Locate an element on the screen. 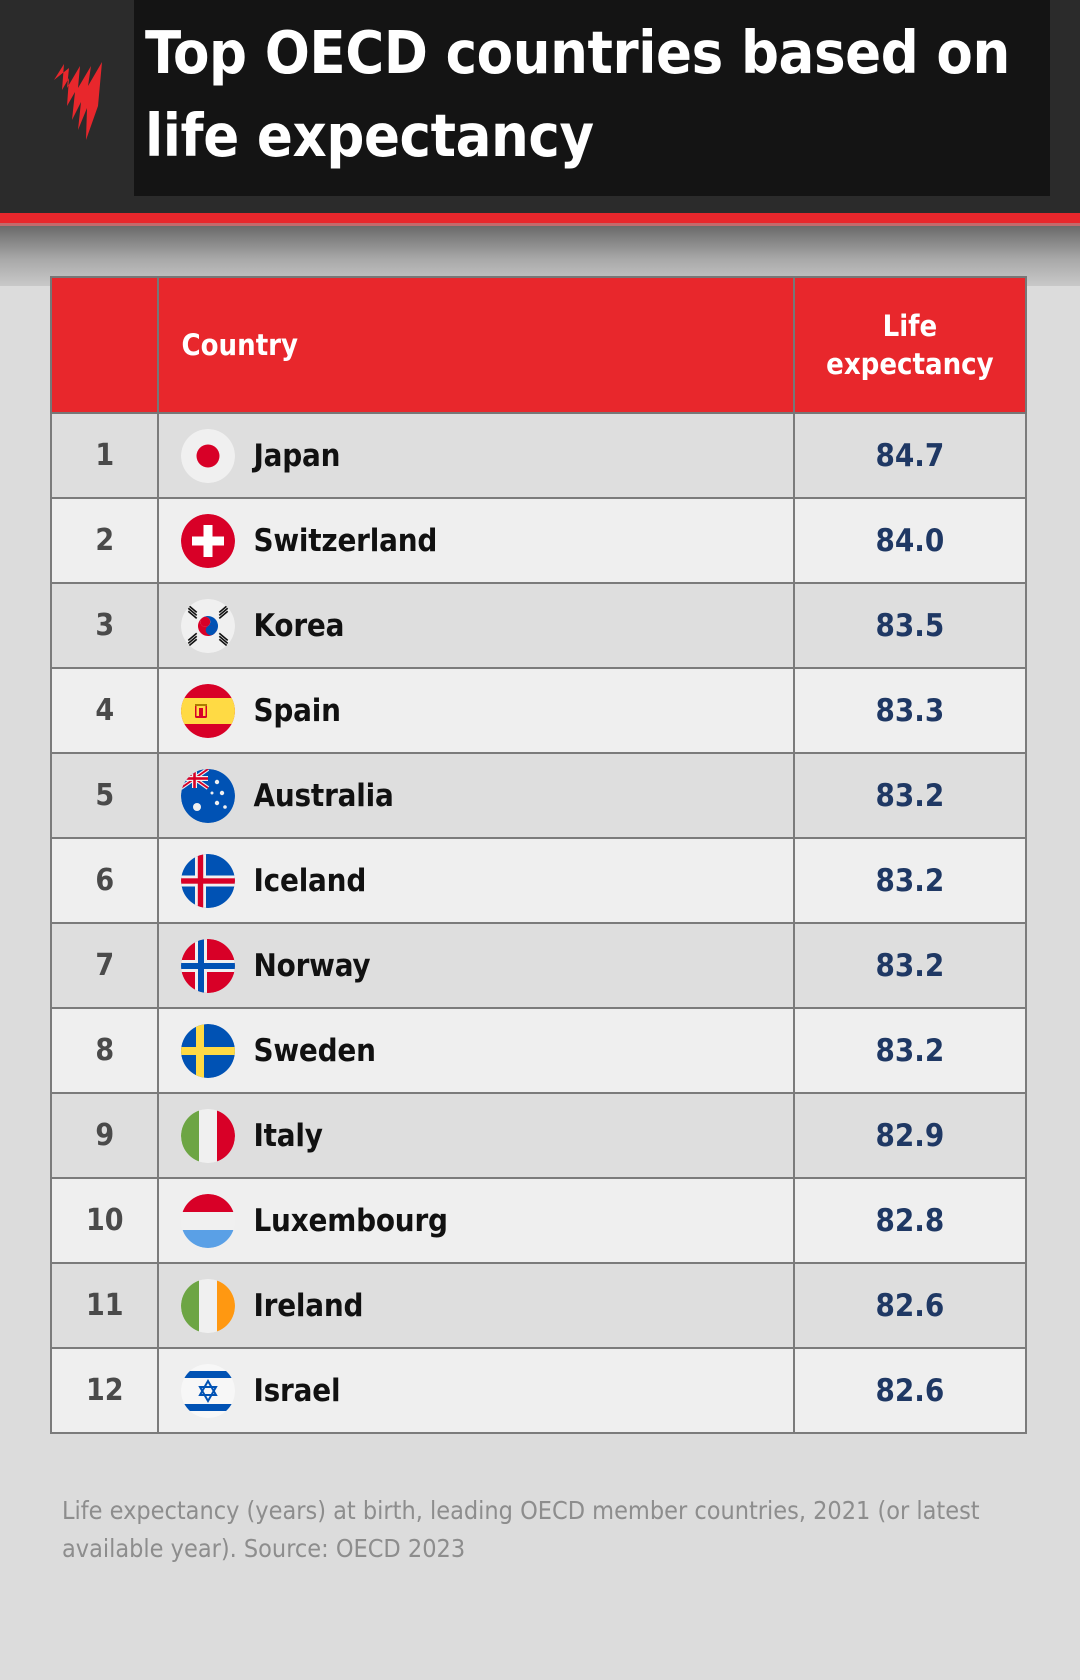 Image resolution: width=1080 pixels, height=1680 pixels. rank-cell: 7 is located at coordinates (104, 965).